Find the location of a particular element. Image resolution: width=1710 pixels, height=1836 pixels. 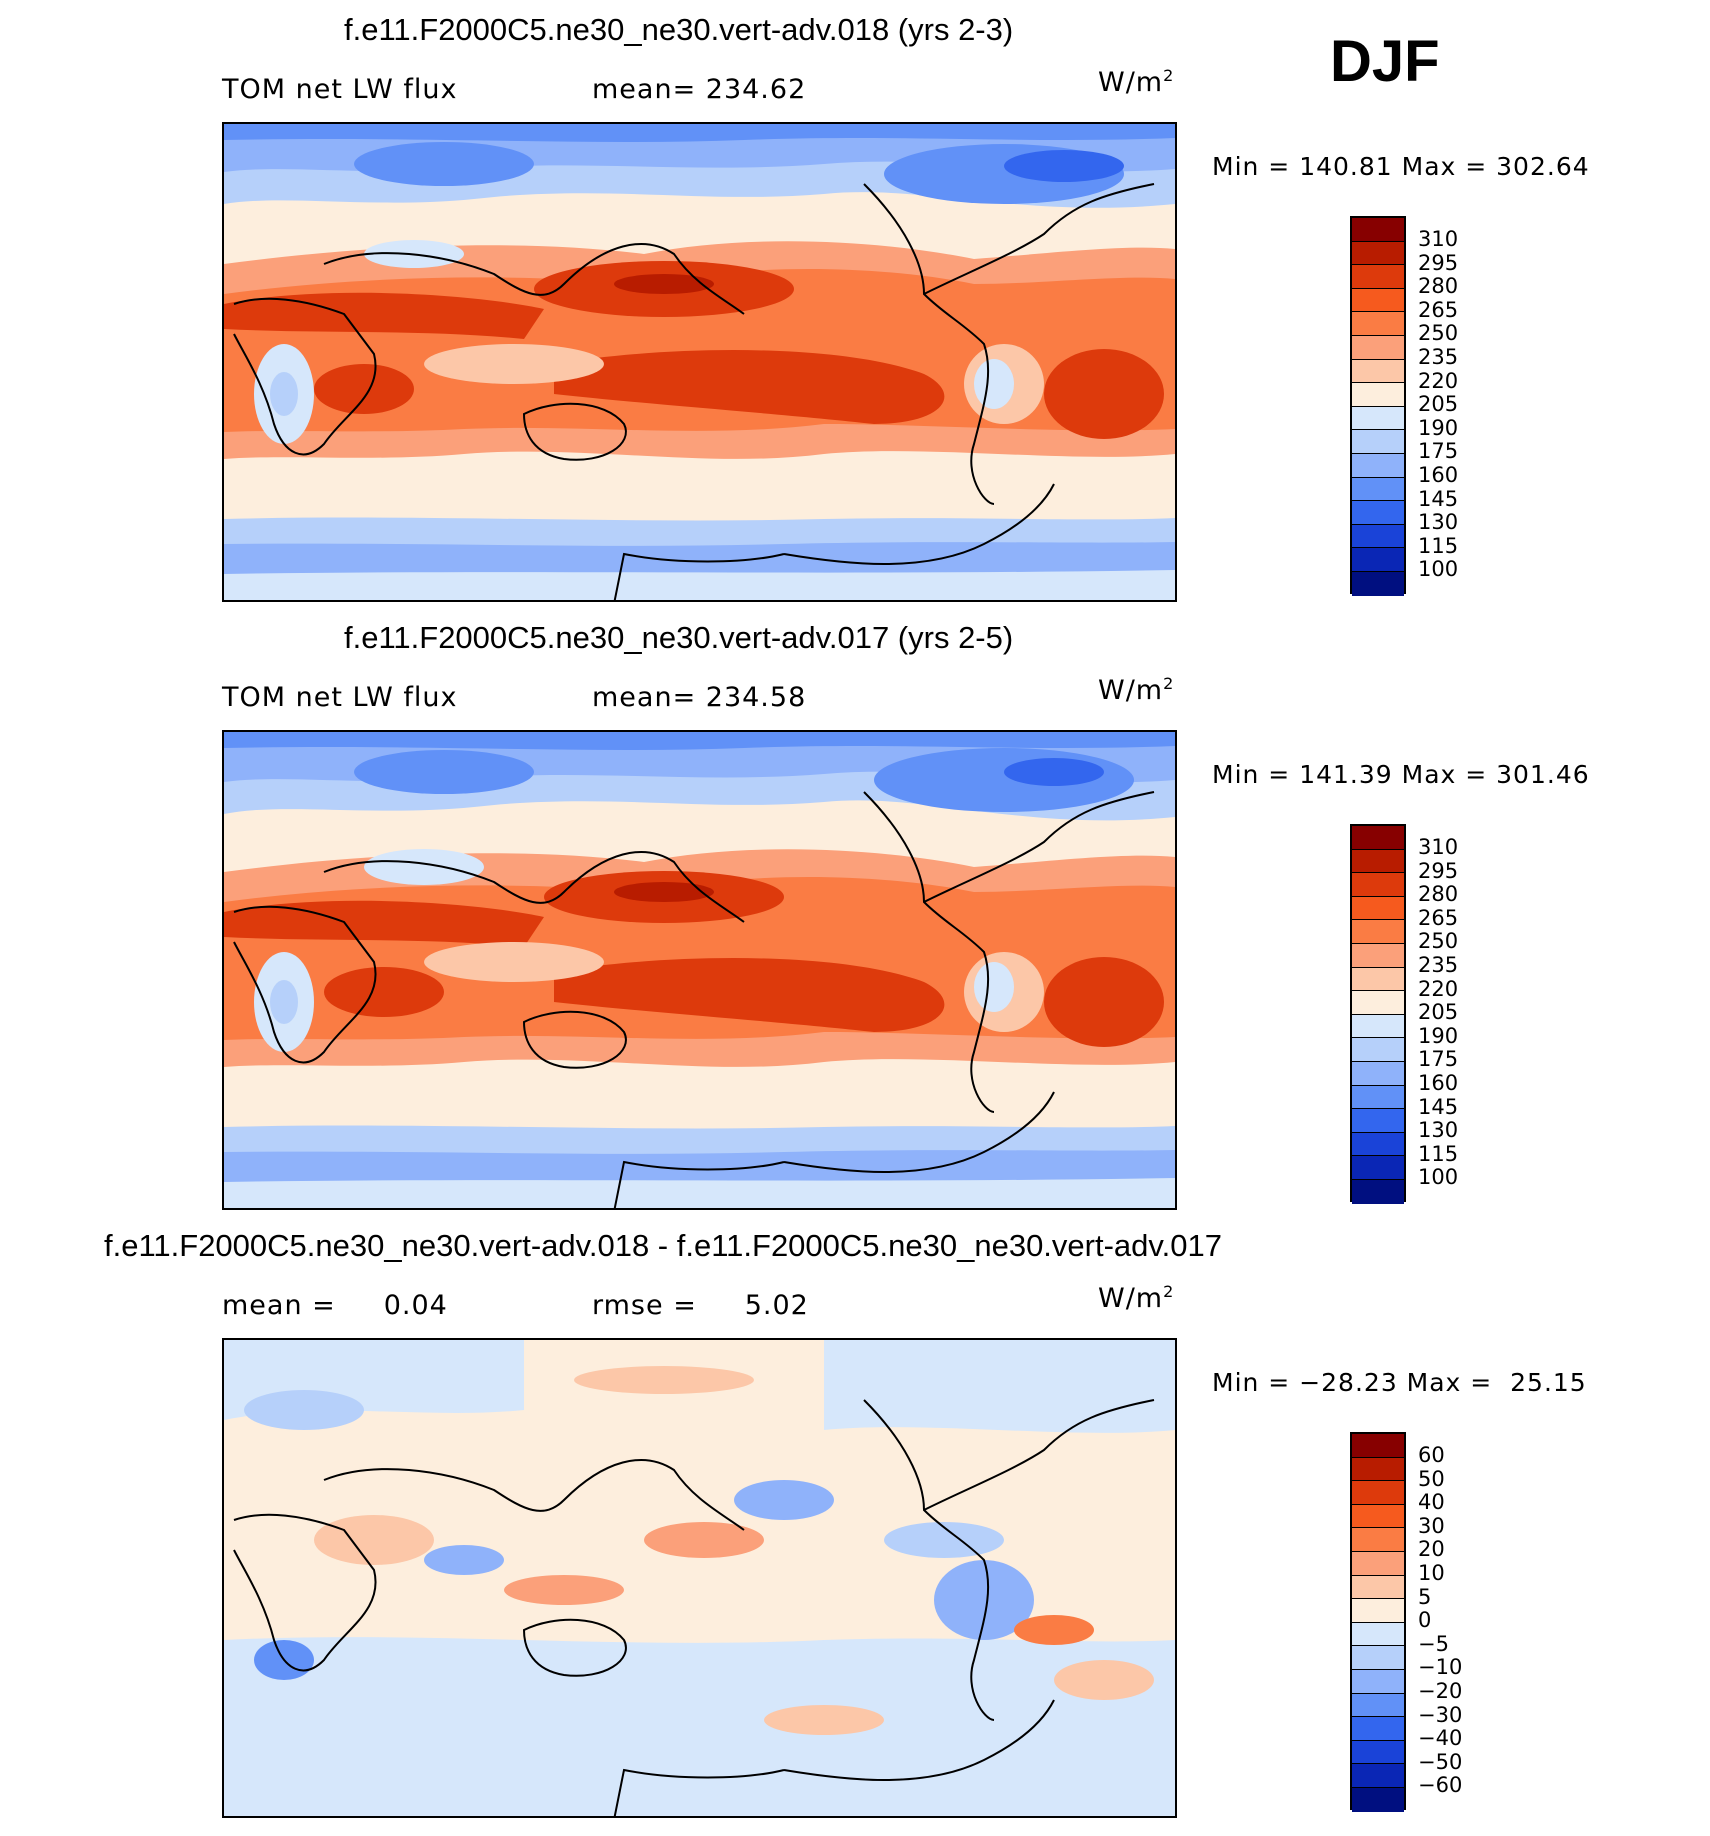

panel-1-minmax: Min = 140.81 Max = 302.64 is located at coordinates (1401, 166).